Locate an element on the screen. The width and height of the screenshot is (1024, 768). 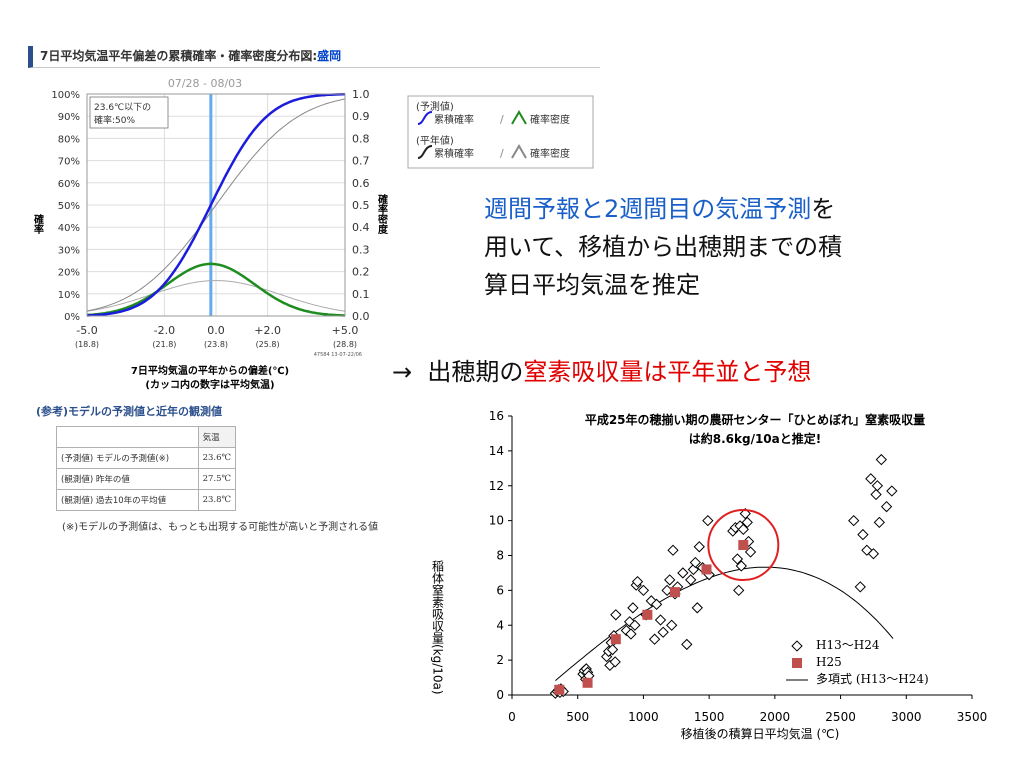
highlight-circle is located at coordinates (743, 545).